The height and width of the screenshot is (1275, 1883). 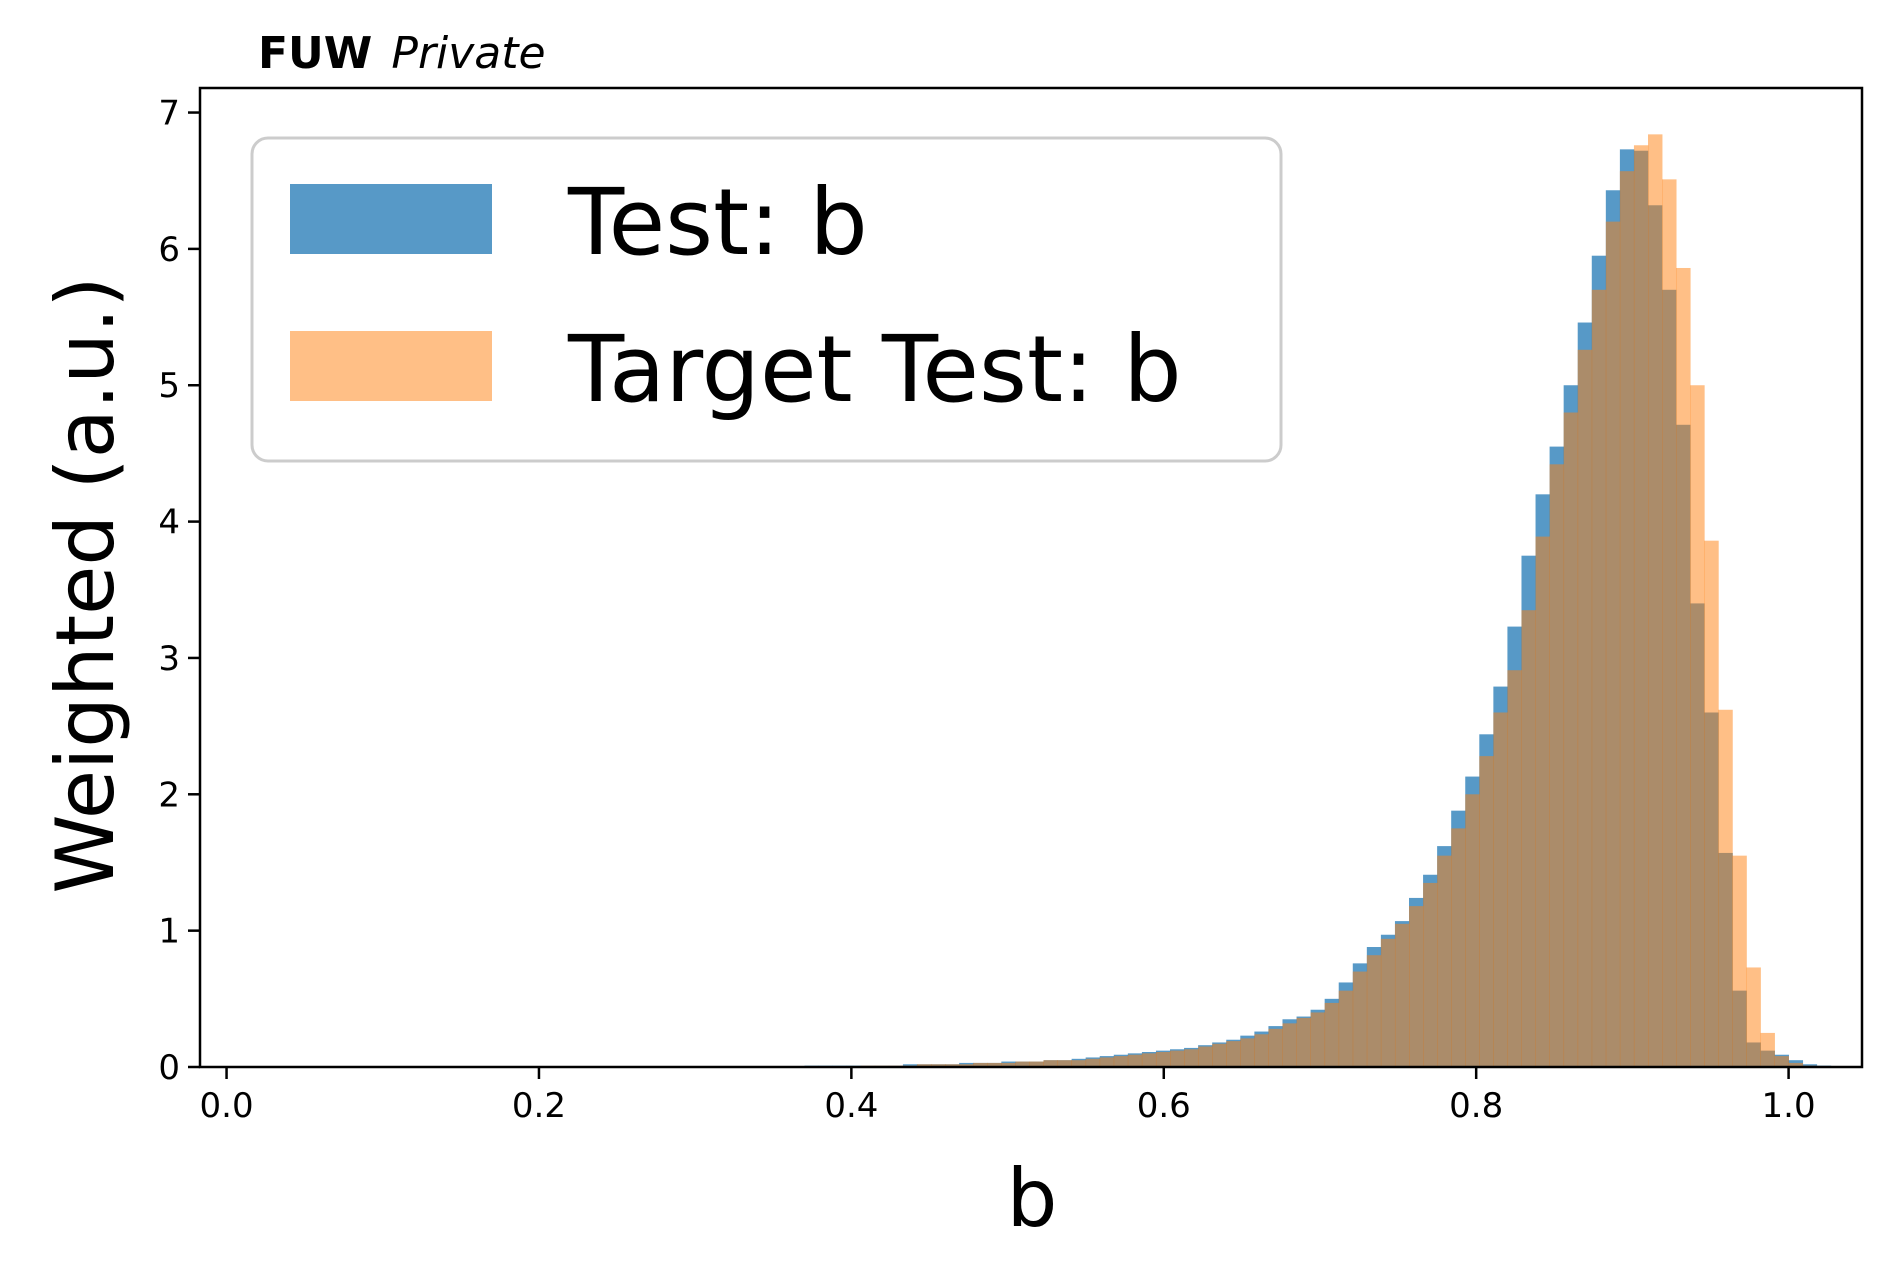 I want to click on legend-label-test: Test: b, so click(x=717, y=222).